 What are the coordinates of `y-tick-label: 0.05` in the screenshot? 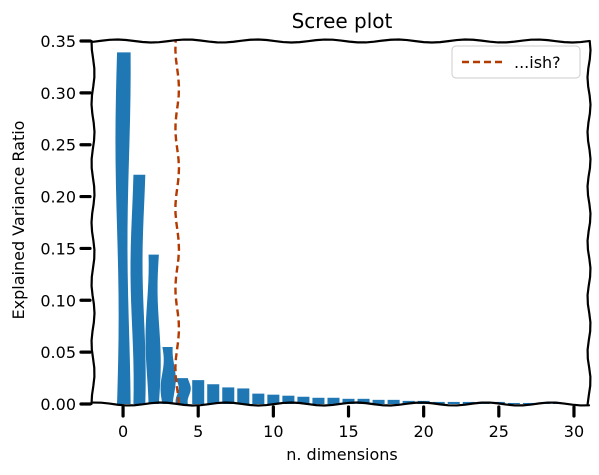 It's located at (58, 352).